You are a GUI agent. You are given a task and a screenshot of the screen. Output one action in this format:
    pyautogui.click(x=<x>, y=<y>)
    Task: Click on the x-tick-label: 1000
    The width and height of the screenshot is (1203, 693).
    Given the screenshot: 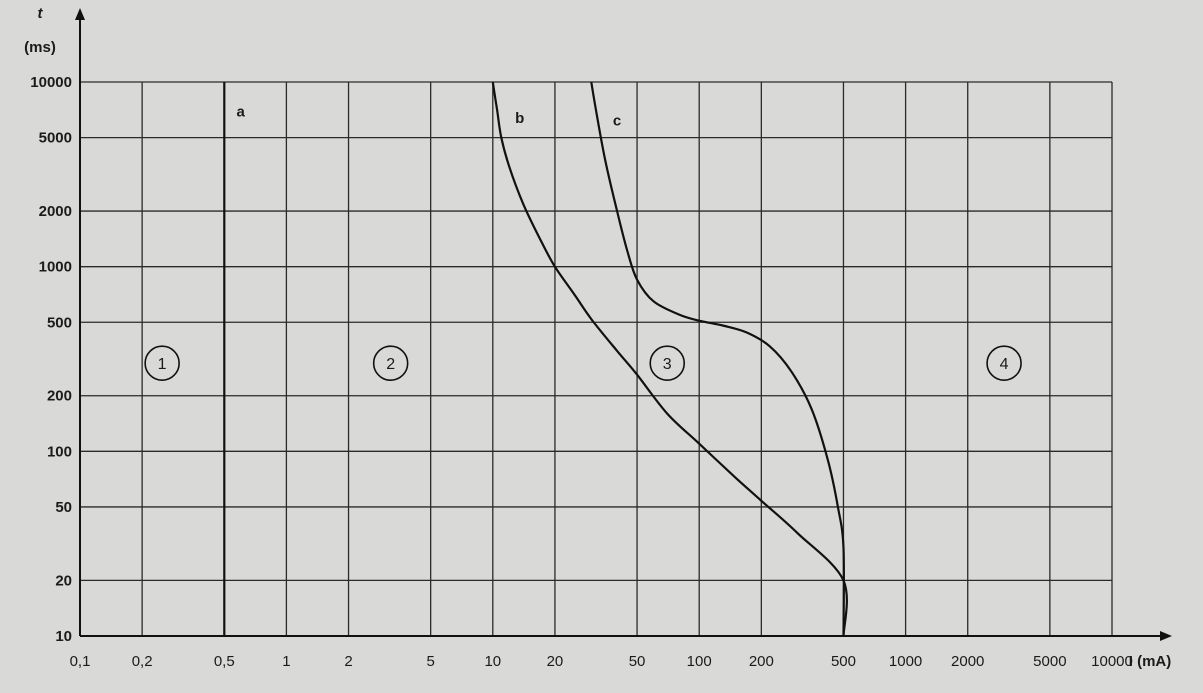 What is the action you would take?
    pyautogui.click(x=905, y=661)
    